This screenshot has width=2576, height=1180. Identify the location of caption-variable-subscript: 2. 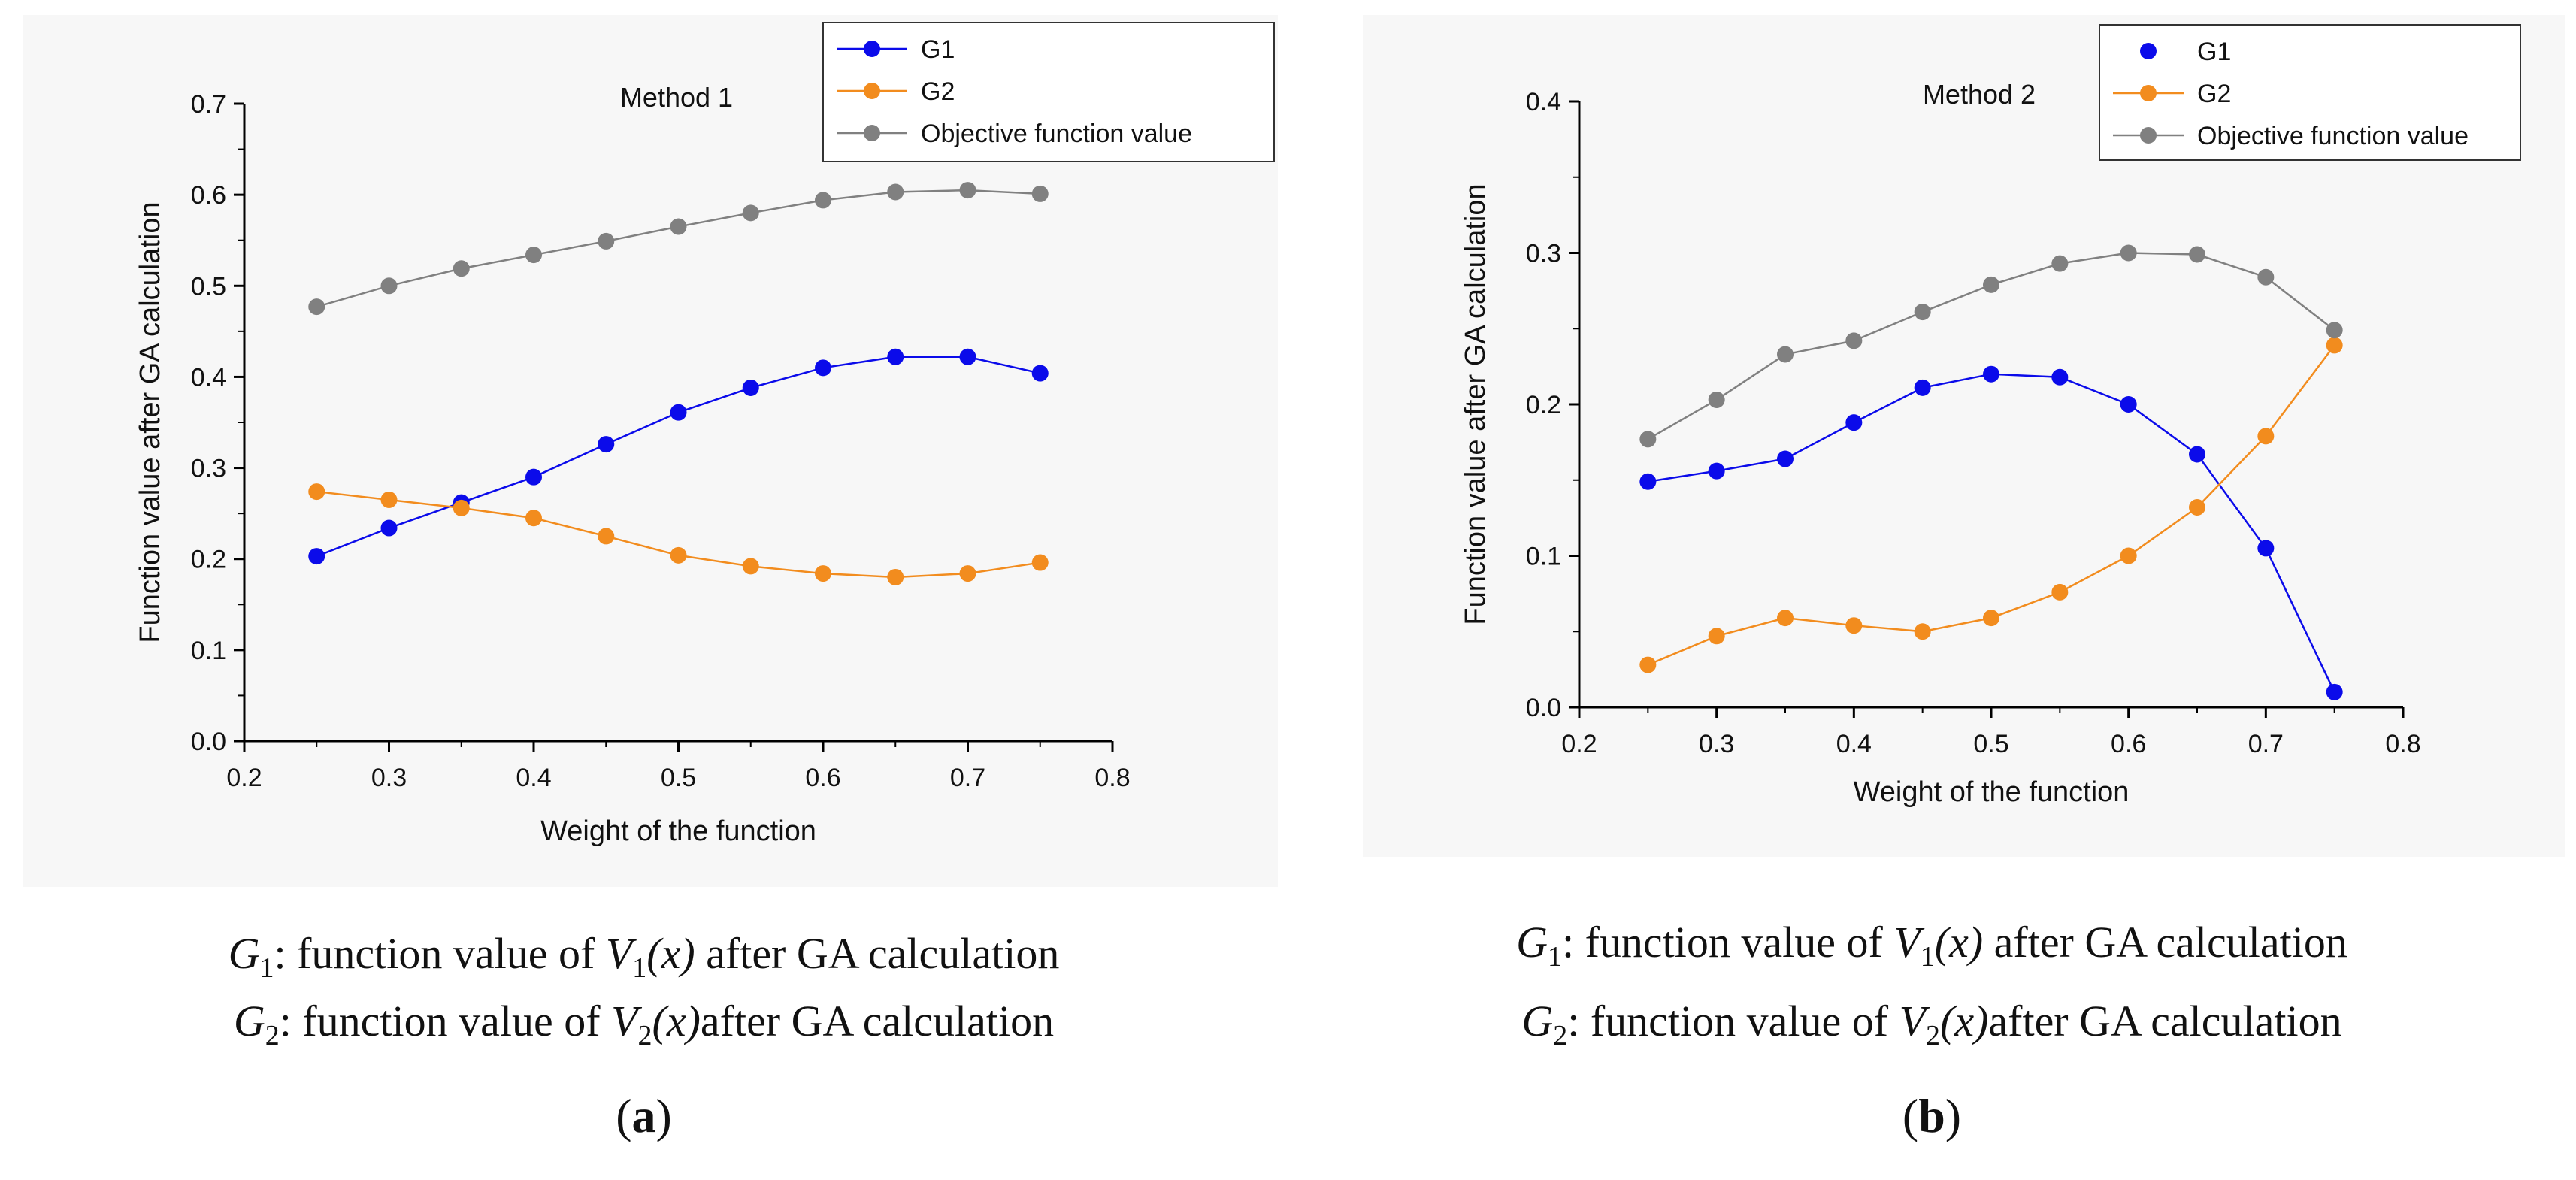
(1934, 1035).